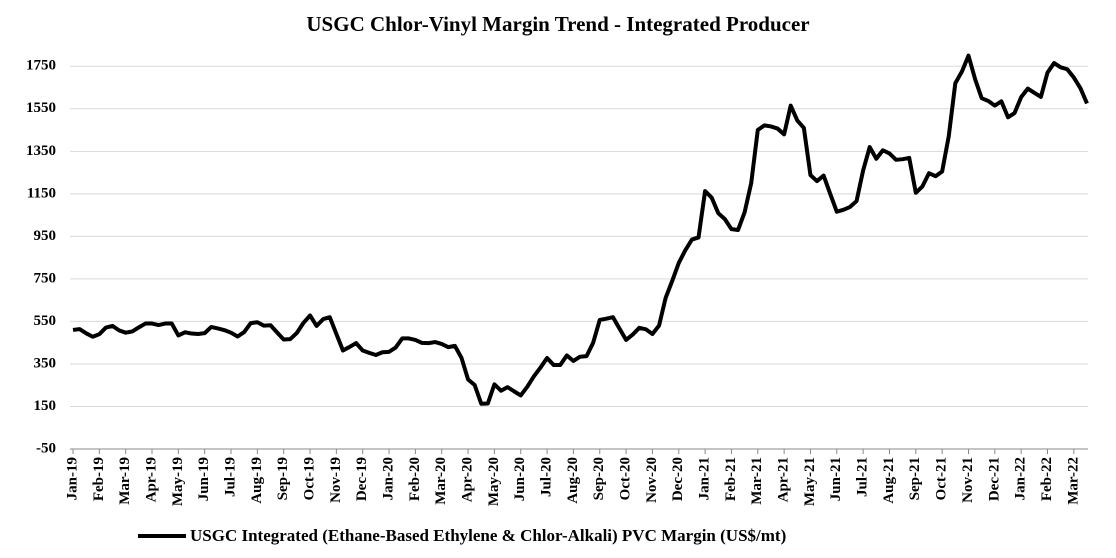  Describe the element at coordinates (45, 278) in the screenshot. I see `y-tick-label: 750` at that location.